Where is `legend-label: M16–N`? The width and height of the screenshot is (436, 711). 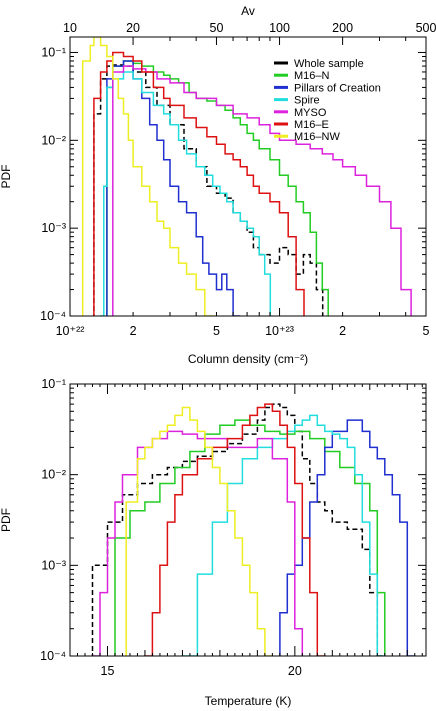 legend-label: M16–N is located at coordinates (312, 76).